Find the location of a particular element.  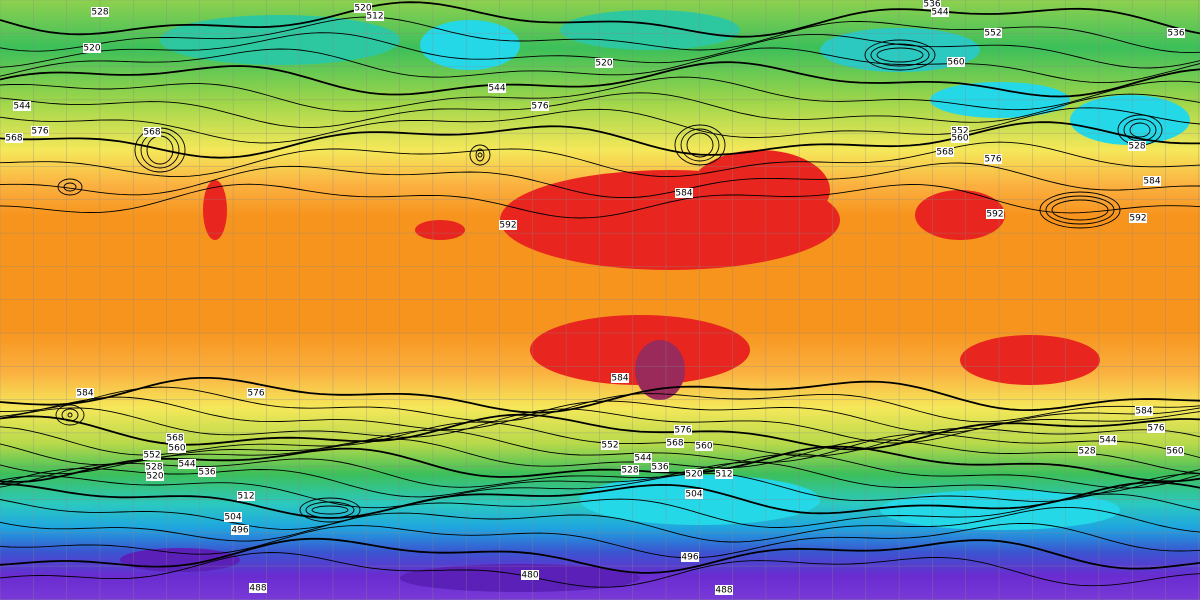

label-text: 528 is located at coordinates (153, 468).